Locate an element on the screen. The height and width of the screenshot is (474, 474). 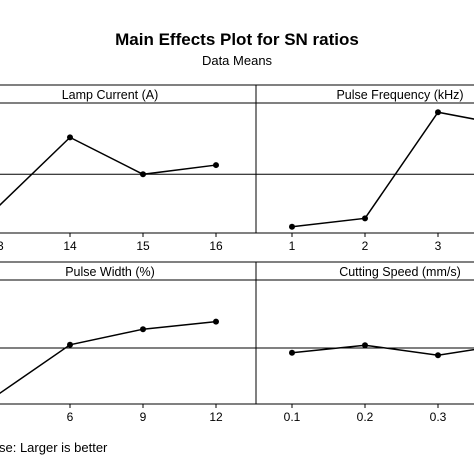
x-tick-label: 13 is located at coordinates (2, 246).